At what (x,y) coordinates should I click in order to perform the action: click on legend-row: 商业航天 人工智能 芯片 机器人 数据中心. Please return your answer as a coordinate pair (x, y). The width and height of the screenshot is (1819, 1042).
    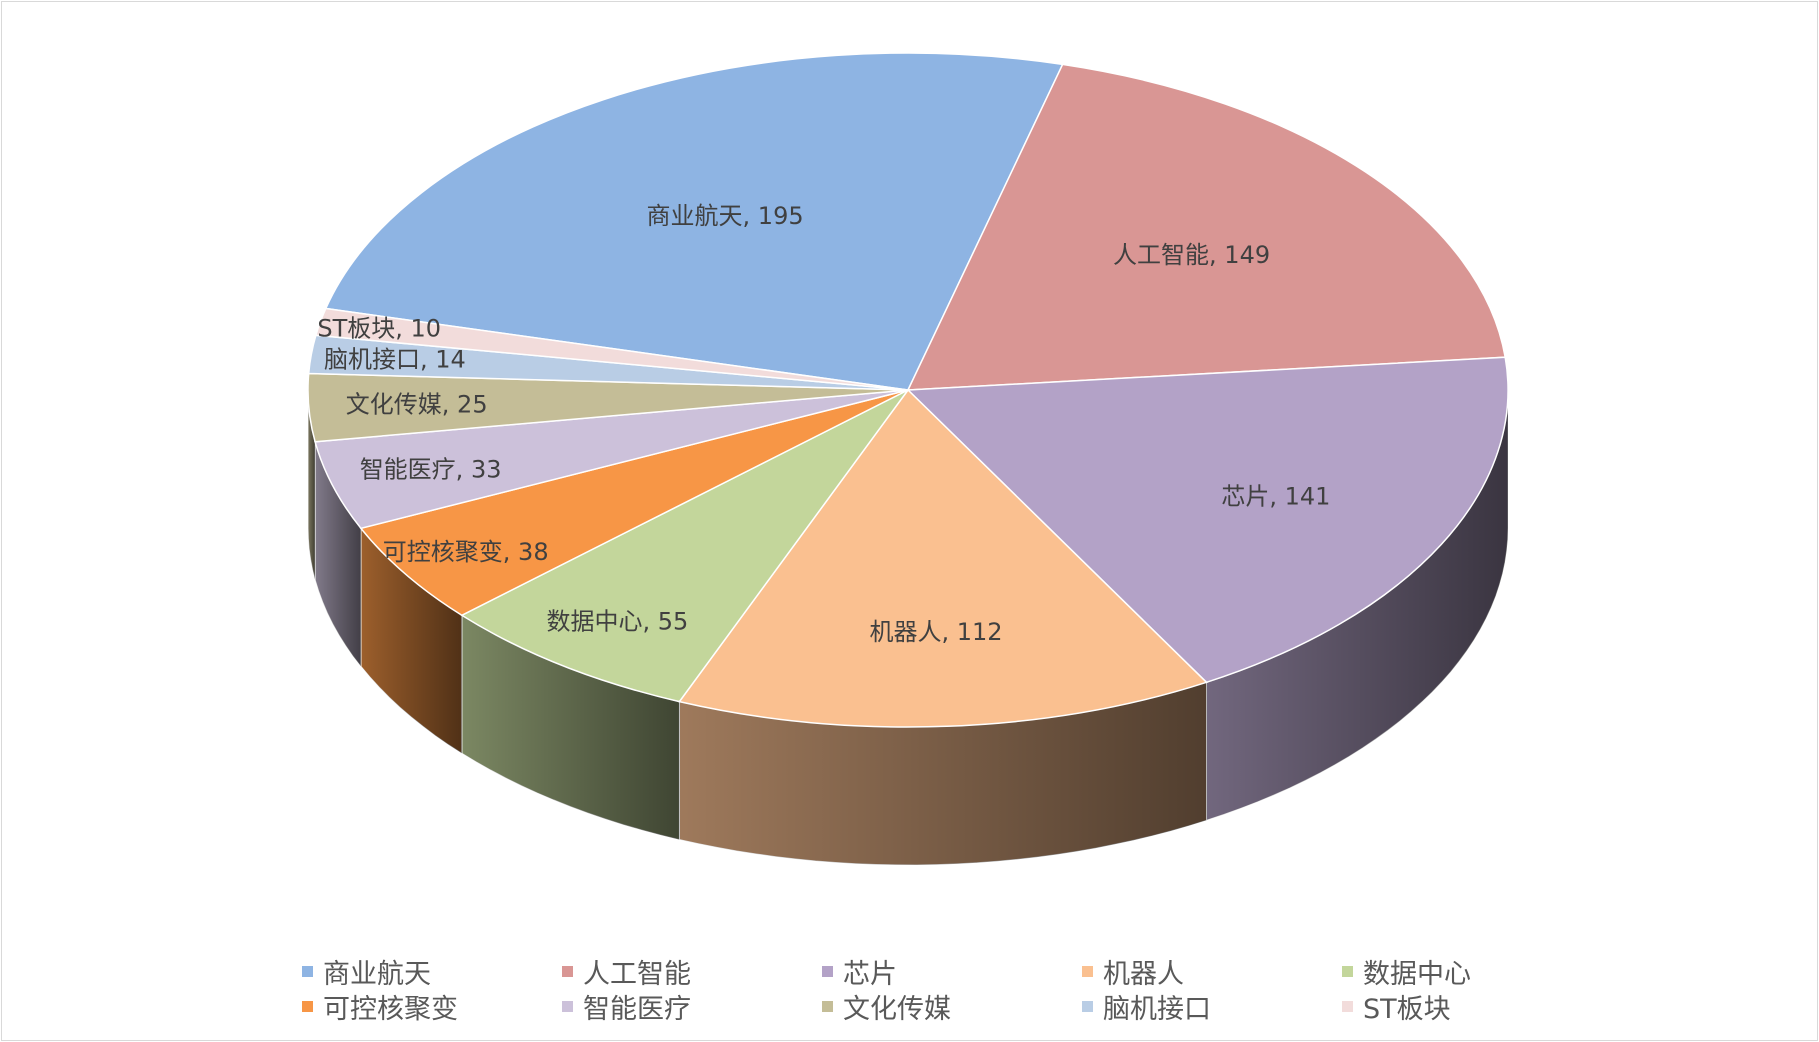
    Looking at the image, I should click on (952, 972).